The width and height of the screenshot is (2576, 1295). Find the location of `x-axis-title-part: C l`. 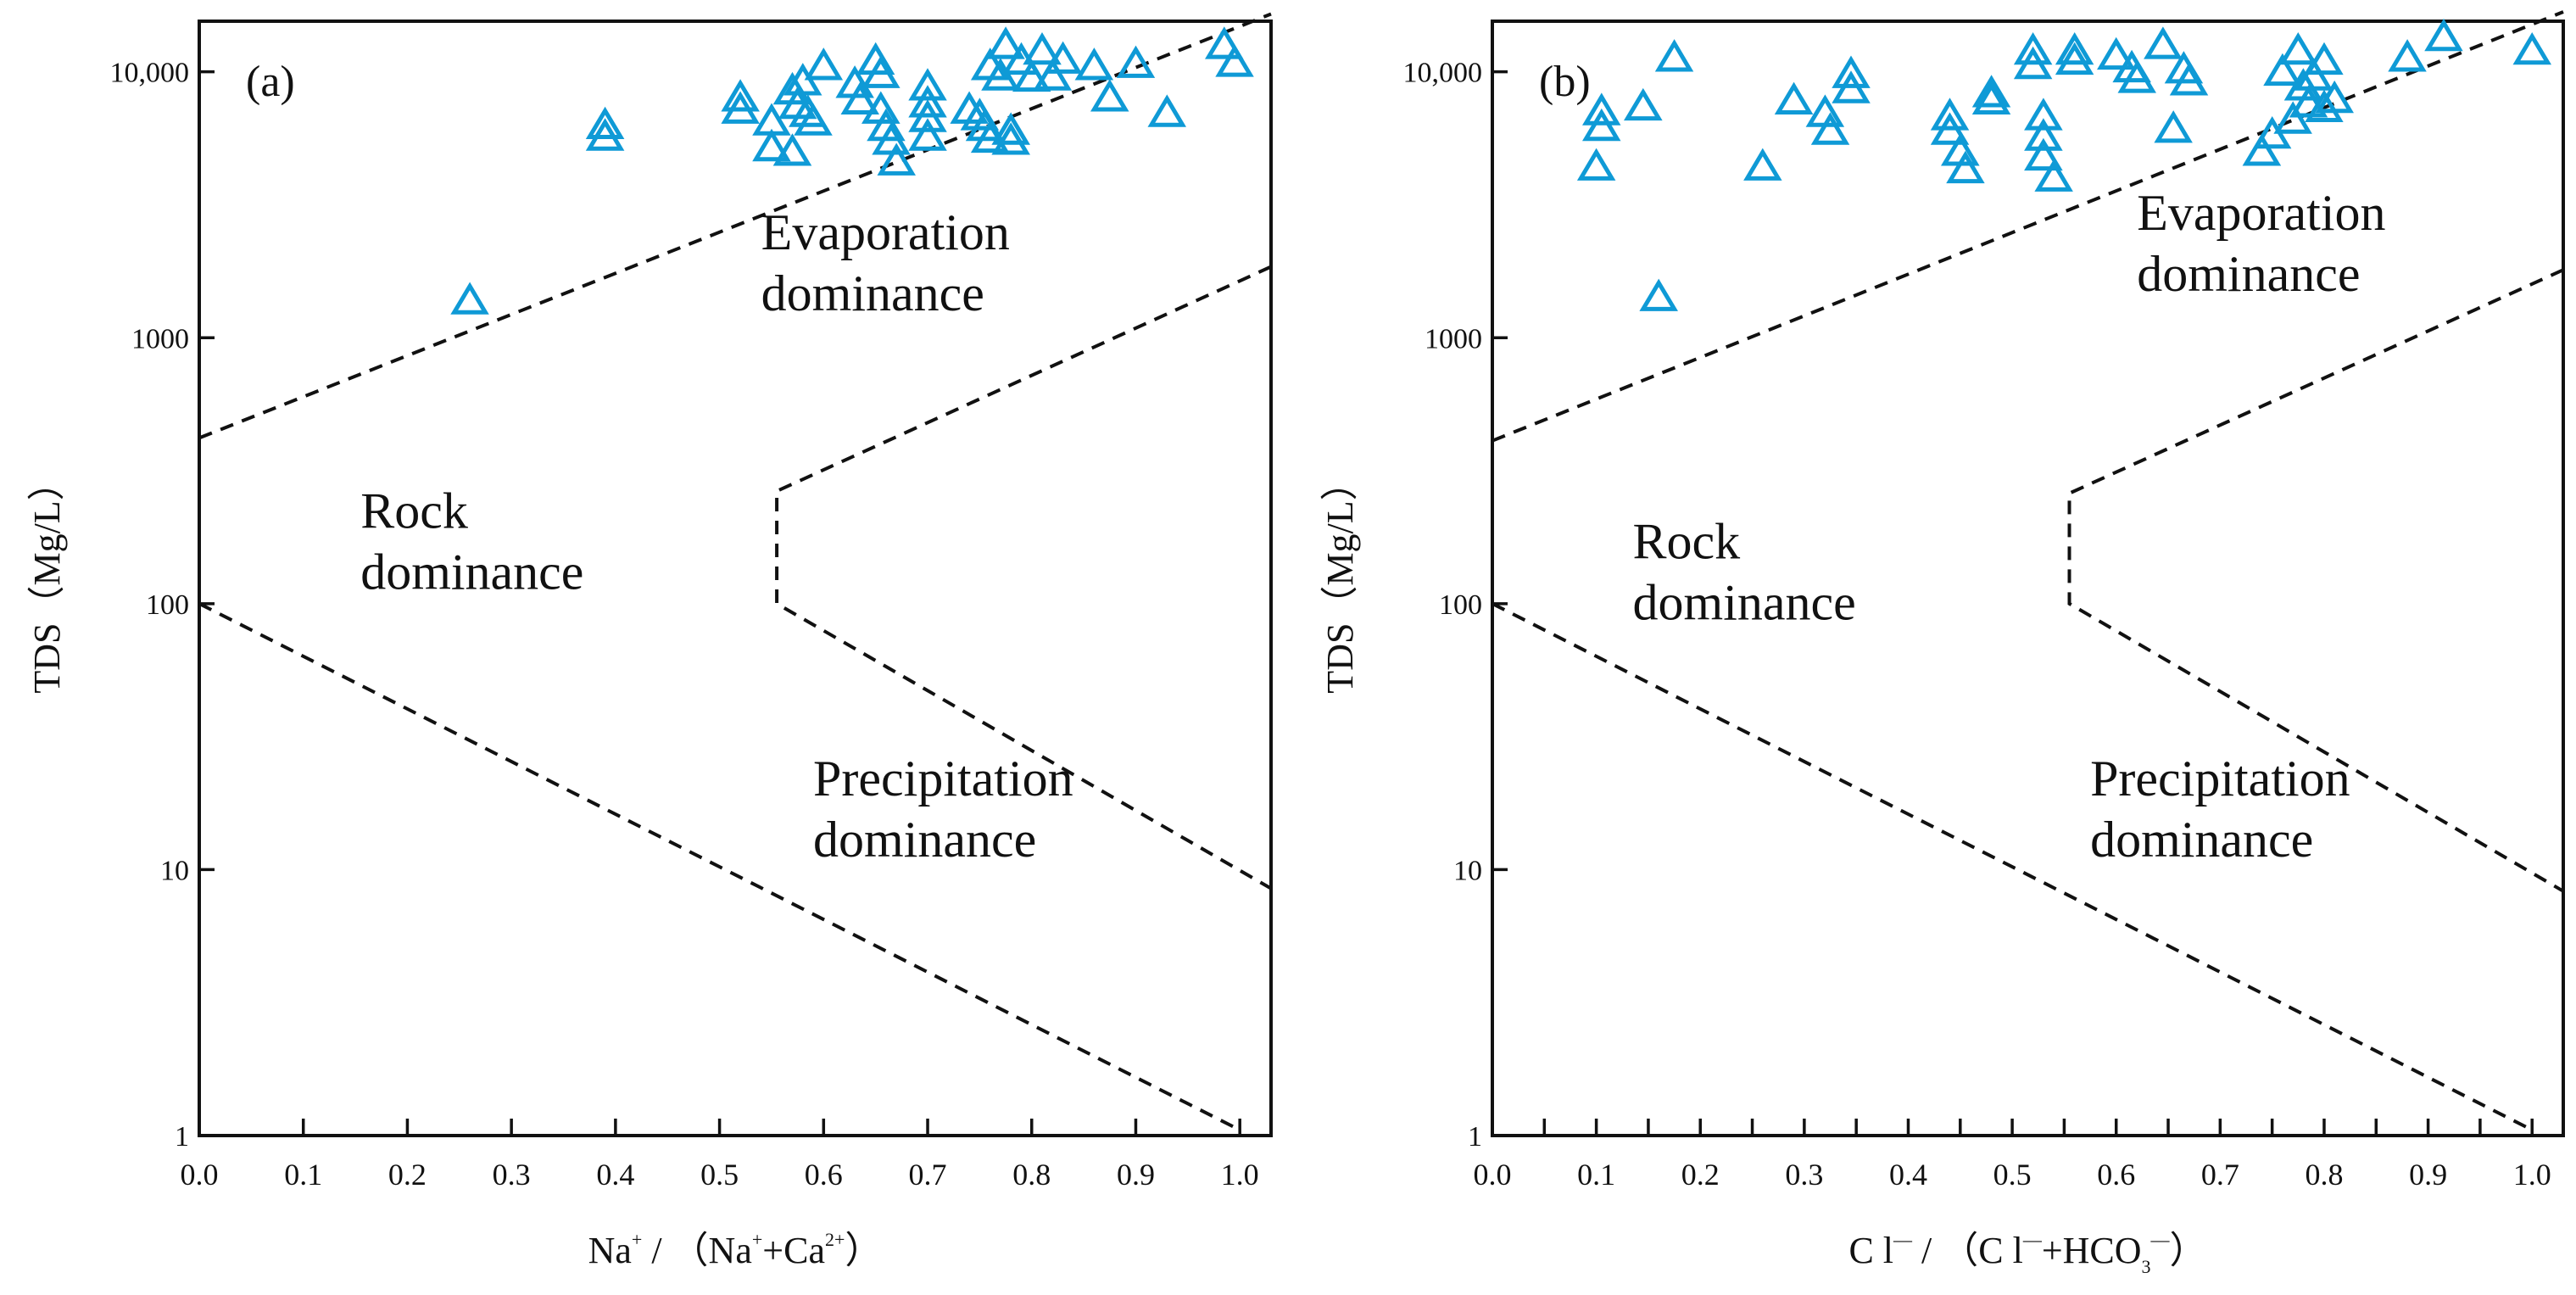

x-axis-title-part: C l is located at coordinates (1870, 1250).